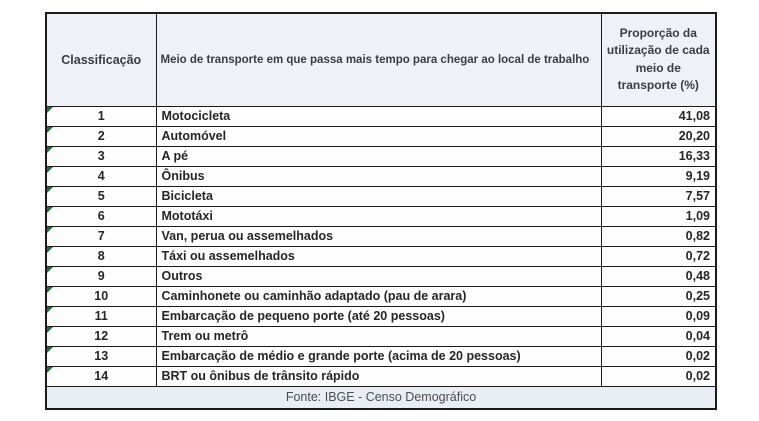 The image size is (759, 421). I want to click on mode-cell: Táxi ou assemelhados, so click(378, 256).